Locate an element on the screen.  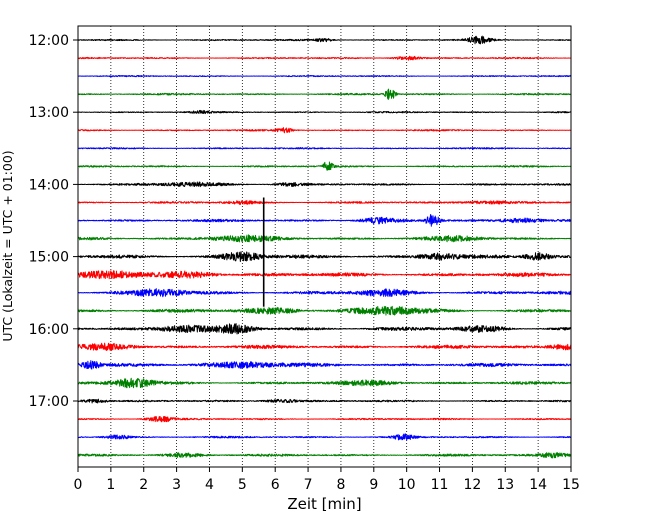
x-tick-label: 8 is located at coordinates (340, 485).